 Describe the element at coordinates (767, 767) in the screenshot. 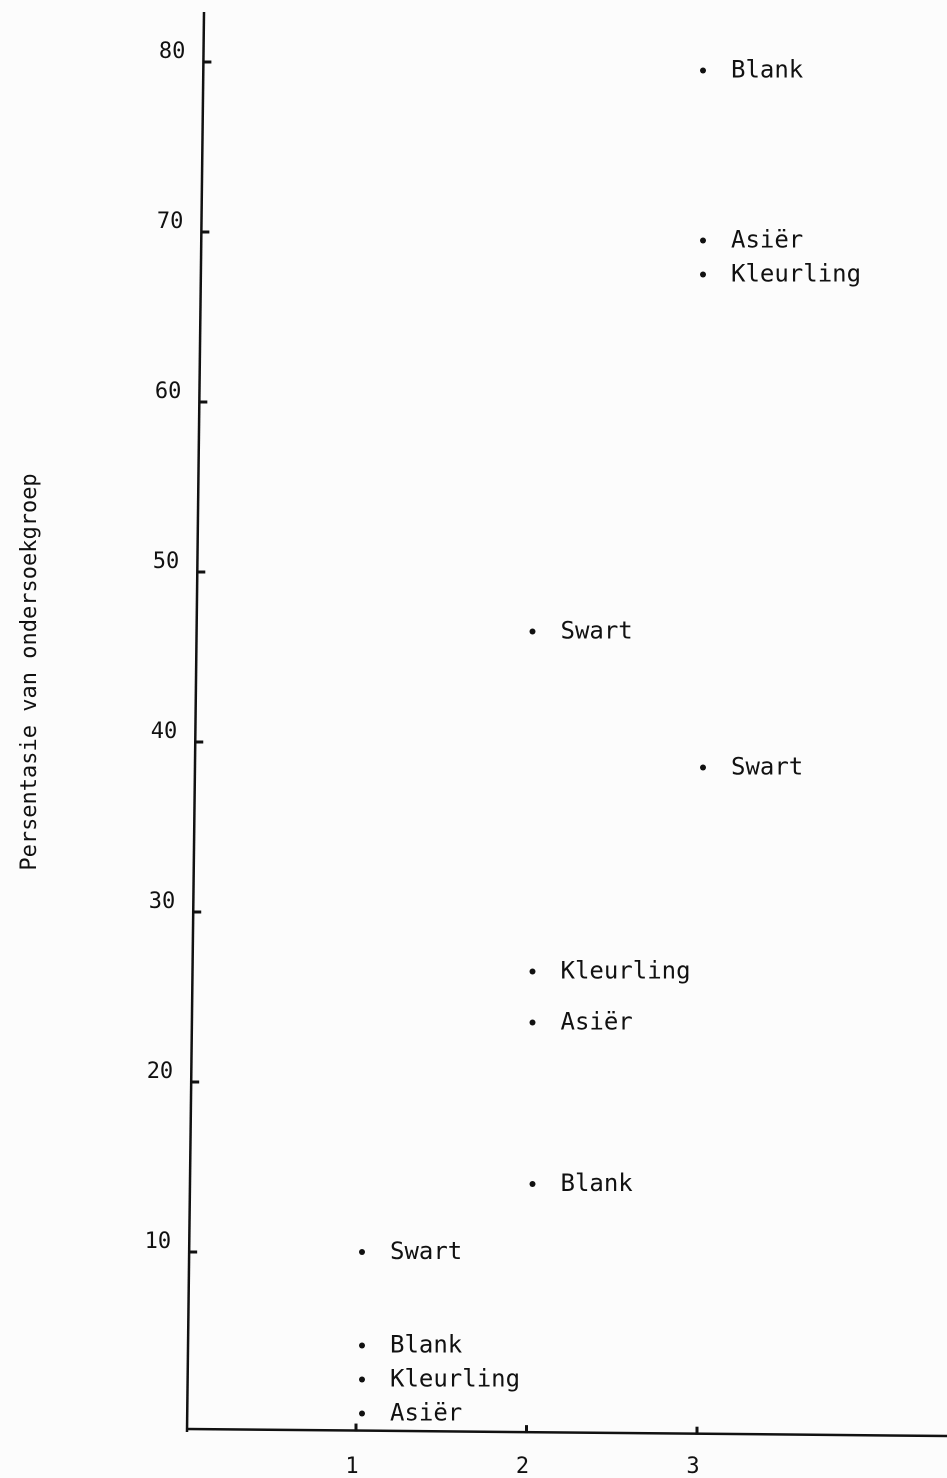

I see `data-label-swart-3: Swart` at that location.